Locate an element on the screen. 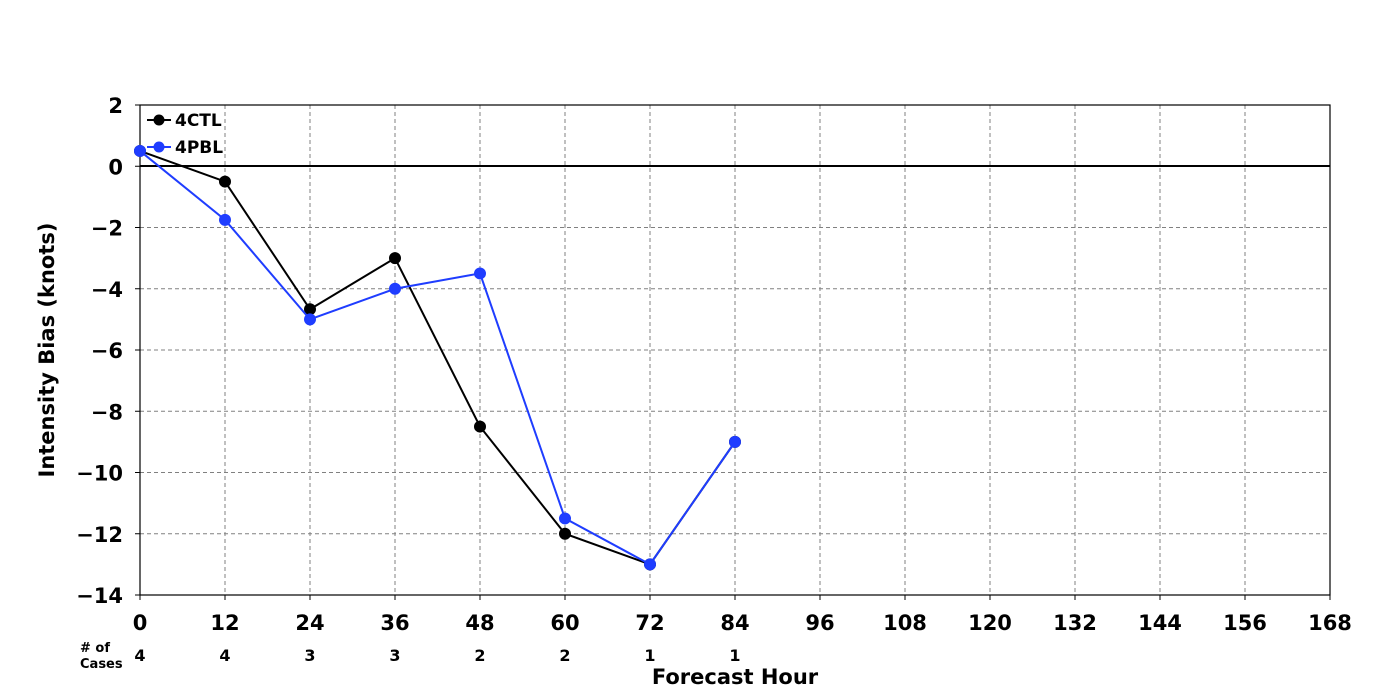  y-tick-labels: 2 0 −2 −4 −6 −8 −10 −12 −14 is located at coordinates (108, 351).